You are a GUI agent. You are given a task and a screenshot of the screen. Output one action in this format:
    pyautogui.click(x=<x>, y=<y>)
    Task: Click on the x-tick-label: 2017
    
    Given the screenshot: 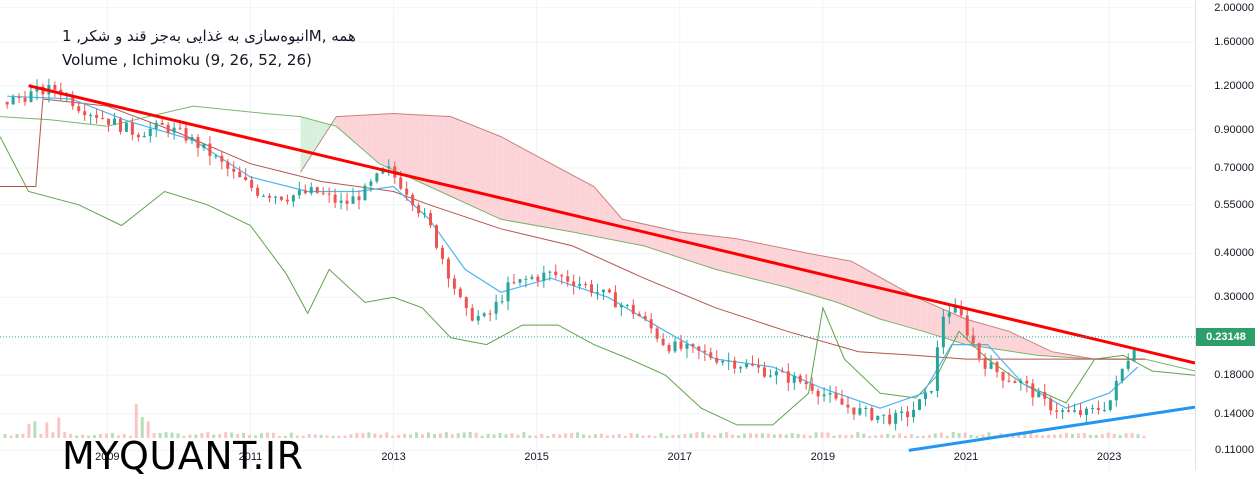 What is the action you would take?
    pyautogui.click(x=680, y=457)
    